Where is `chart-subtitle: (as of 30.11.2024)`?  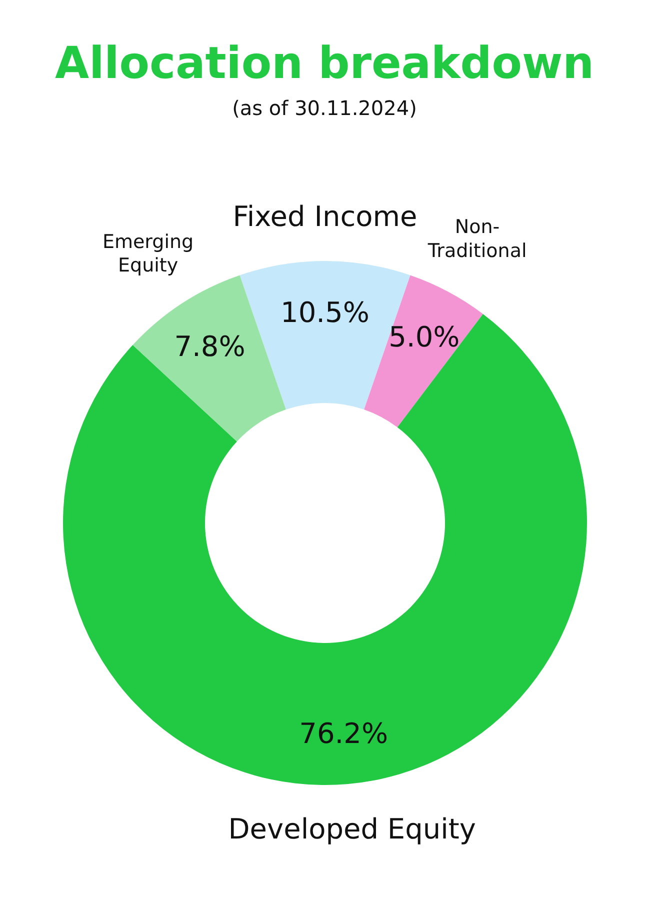 chart-subtitle: (as of 30.11.2024) is located at coordinates (324, 108).